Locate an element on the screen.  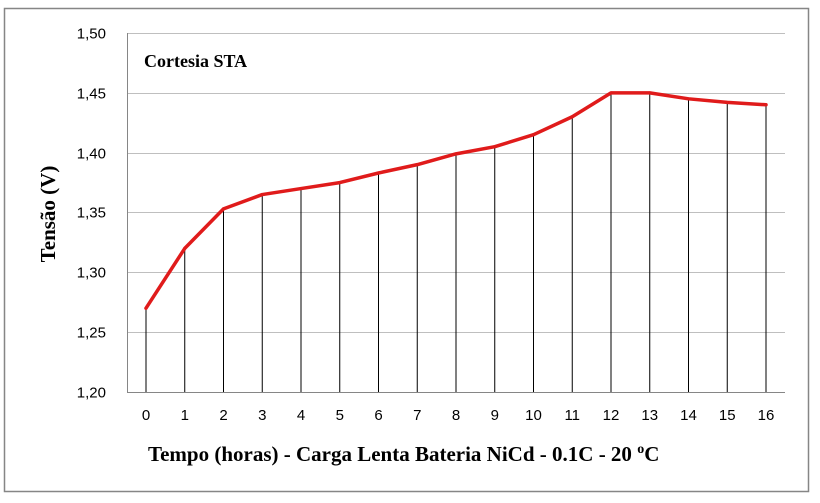
x-tick-label: 16 is located at coordinates (766, 415).